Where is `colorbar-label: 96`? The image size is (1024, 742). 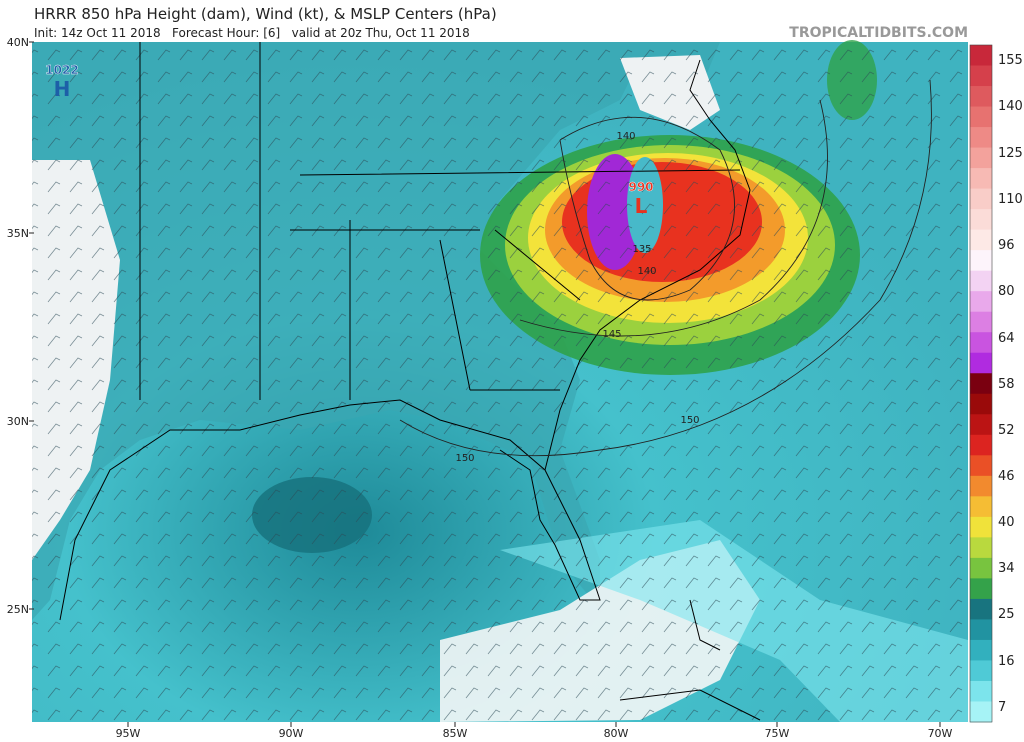
colorbar-label: 96 is located at coordinates (1006, 245).